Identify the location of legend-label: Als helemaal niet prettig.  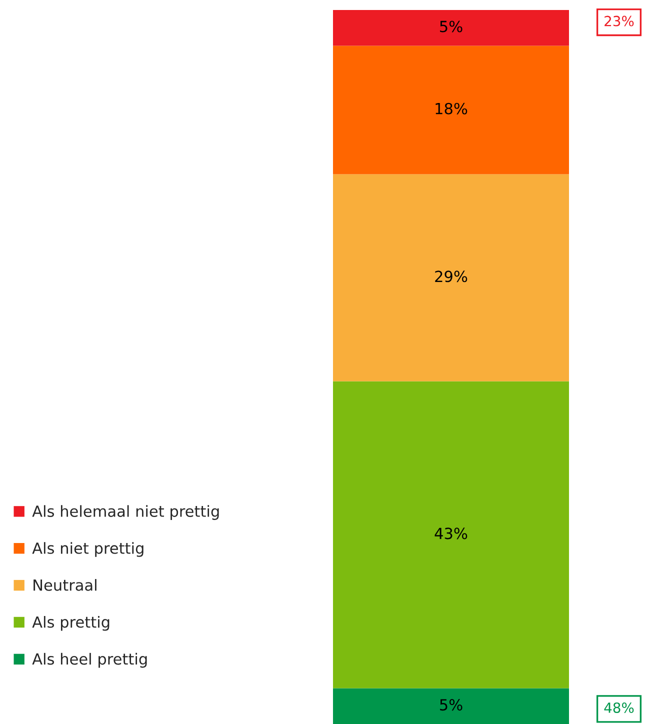
(125, 512).